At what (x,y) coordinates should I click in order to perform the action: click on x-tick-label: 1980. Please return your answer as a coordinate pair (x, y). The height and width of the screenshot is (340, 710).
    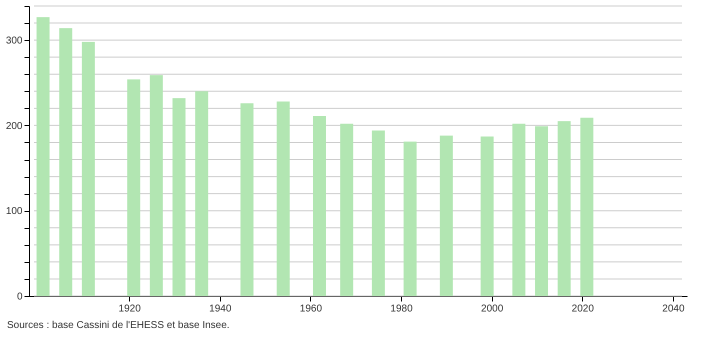
    Looking at the image, I should click on (402, 309).